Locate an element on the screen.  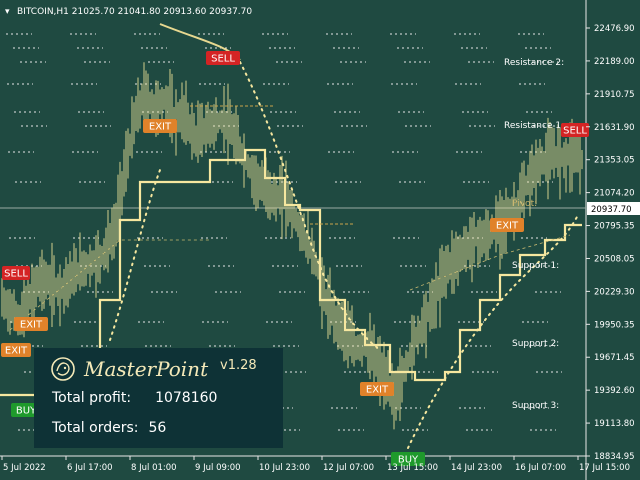
sell-signal-text: SELL is located at coordinates (223, 59).